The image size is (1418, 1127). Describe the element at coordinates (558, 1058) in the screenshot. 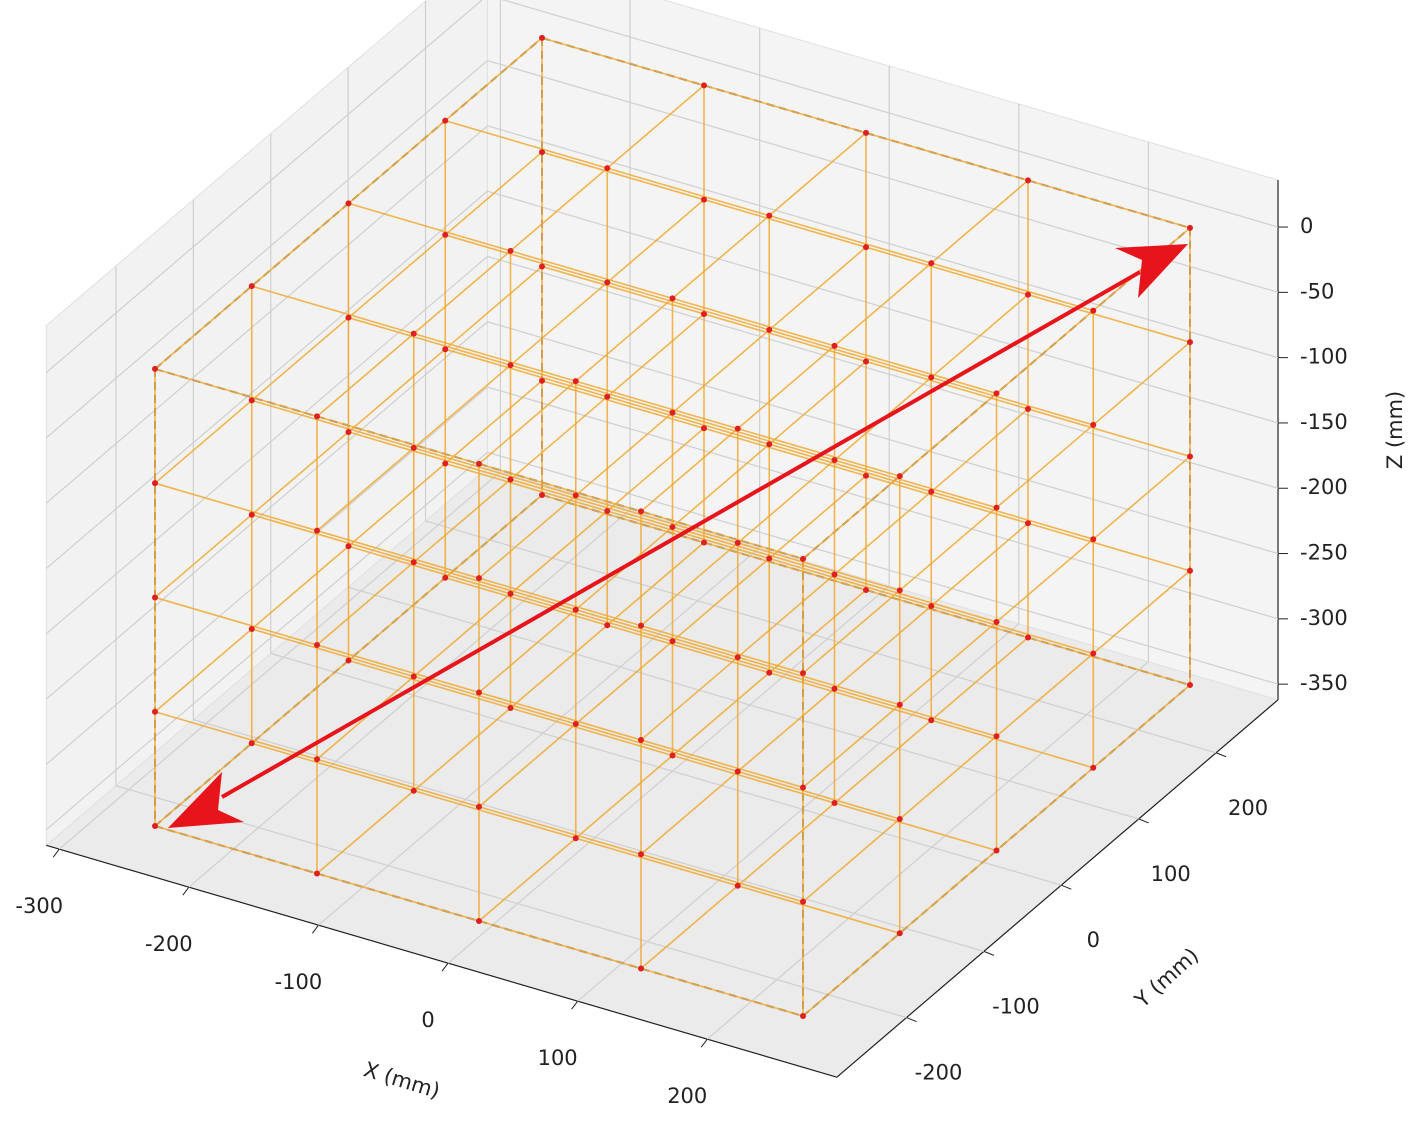

I see `x-tick-label: 100` at that location.